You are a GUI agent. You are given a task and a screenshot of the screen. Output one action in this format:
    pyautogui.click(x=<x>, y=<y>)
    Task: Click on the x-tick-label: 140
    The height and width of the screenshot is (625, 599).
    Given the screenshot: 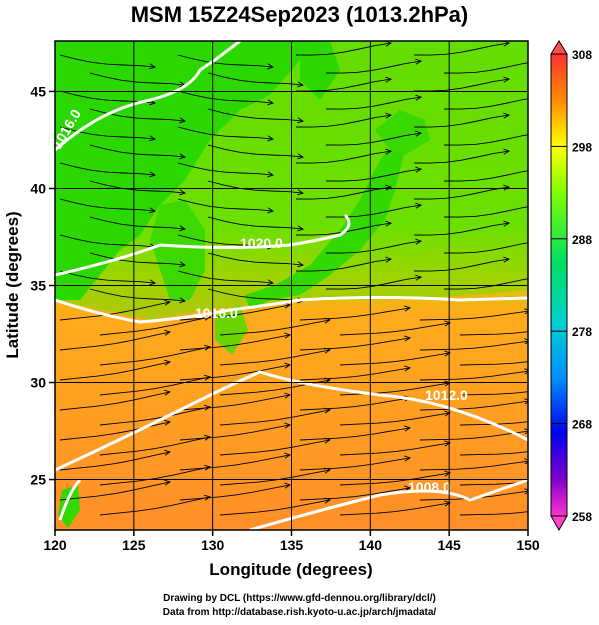 What is the action you would take?
    pyautogui.click(x=371, y=545)
    